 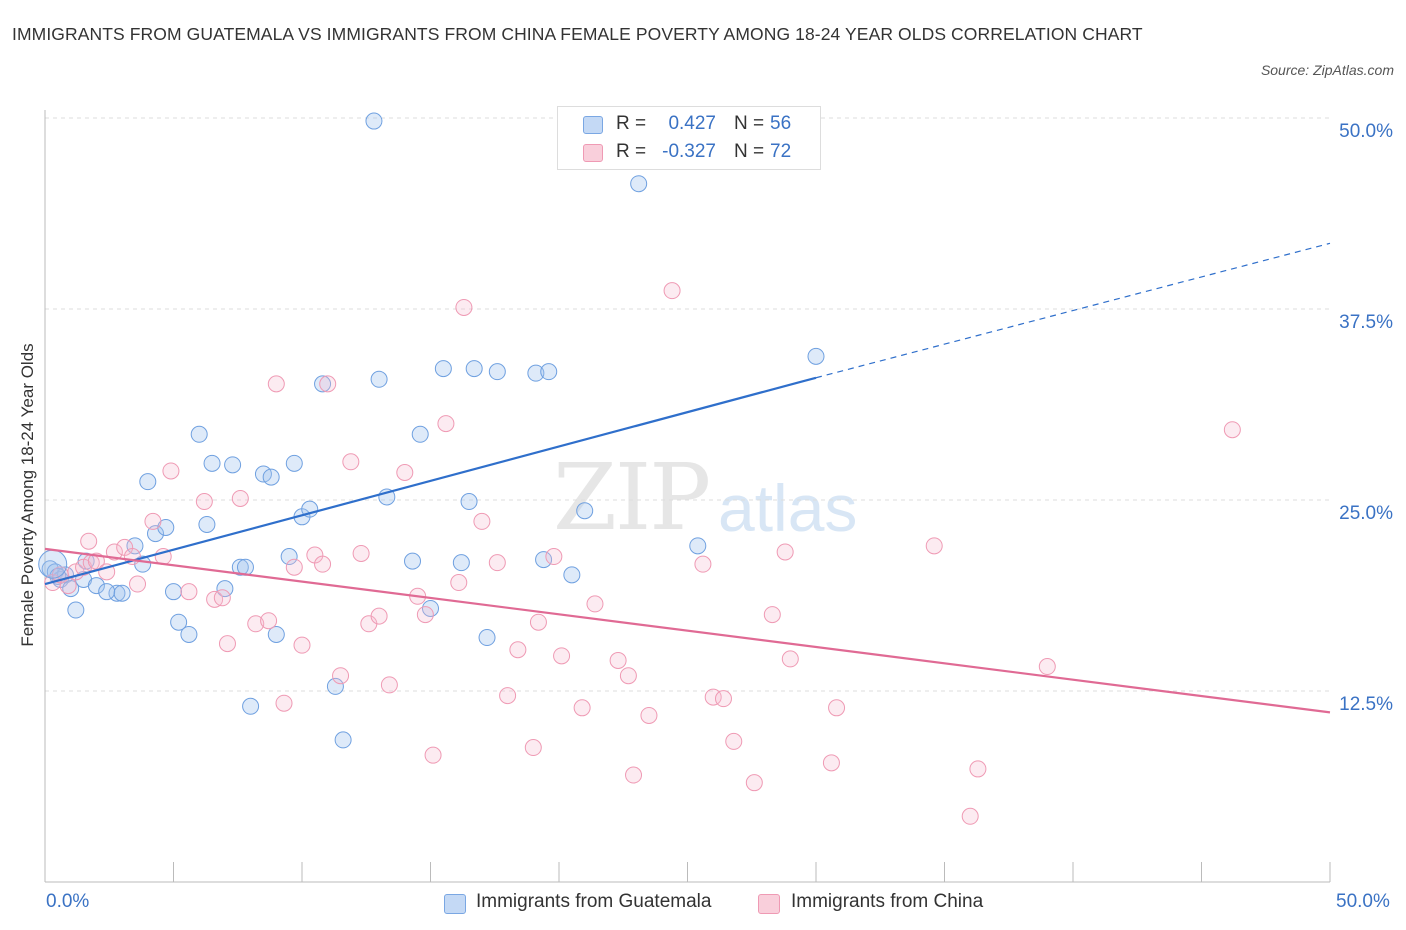 What do you see at coordinates (1366, 513) in the screenshot?
I see `y-tick-label-25: 25.0%` at bounding box center [1366, 513].